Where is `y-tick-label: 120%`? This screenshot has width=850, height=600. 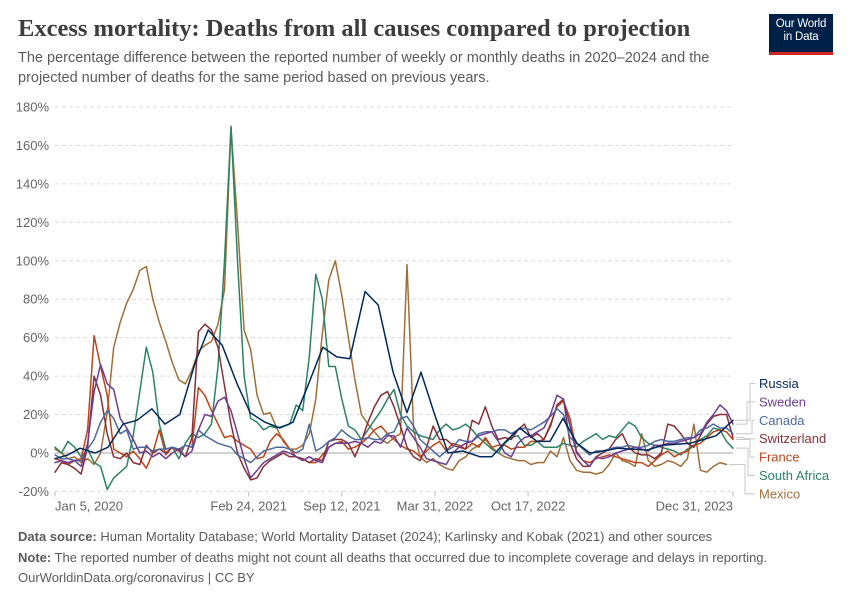
y-tick-label: 120% is located at coordinates (33, 222).